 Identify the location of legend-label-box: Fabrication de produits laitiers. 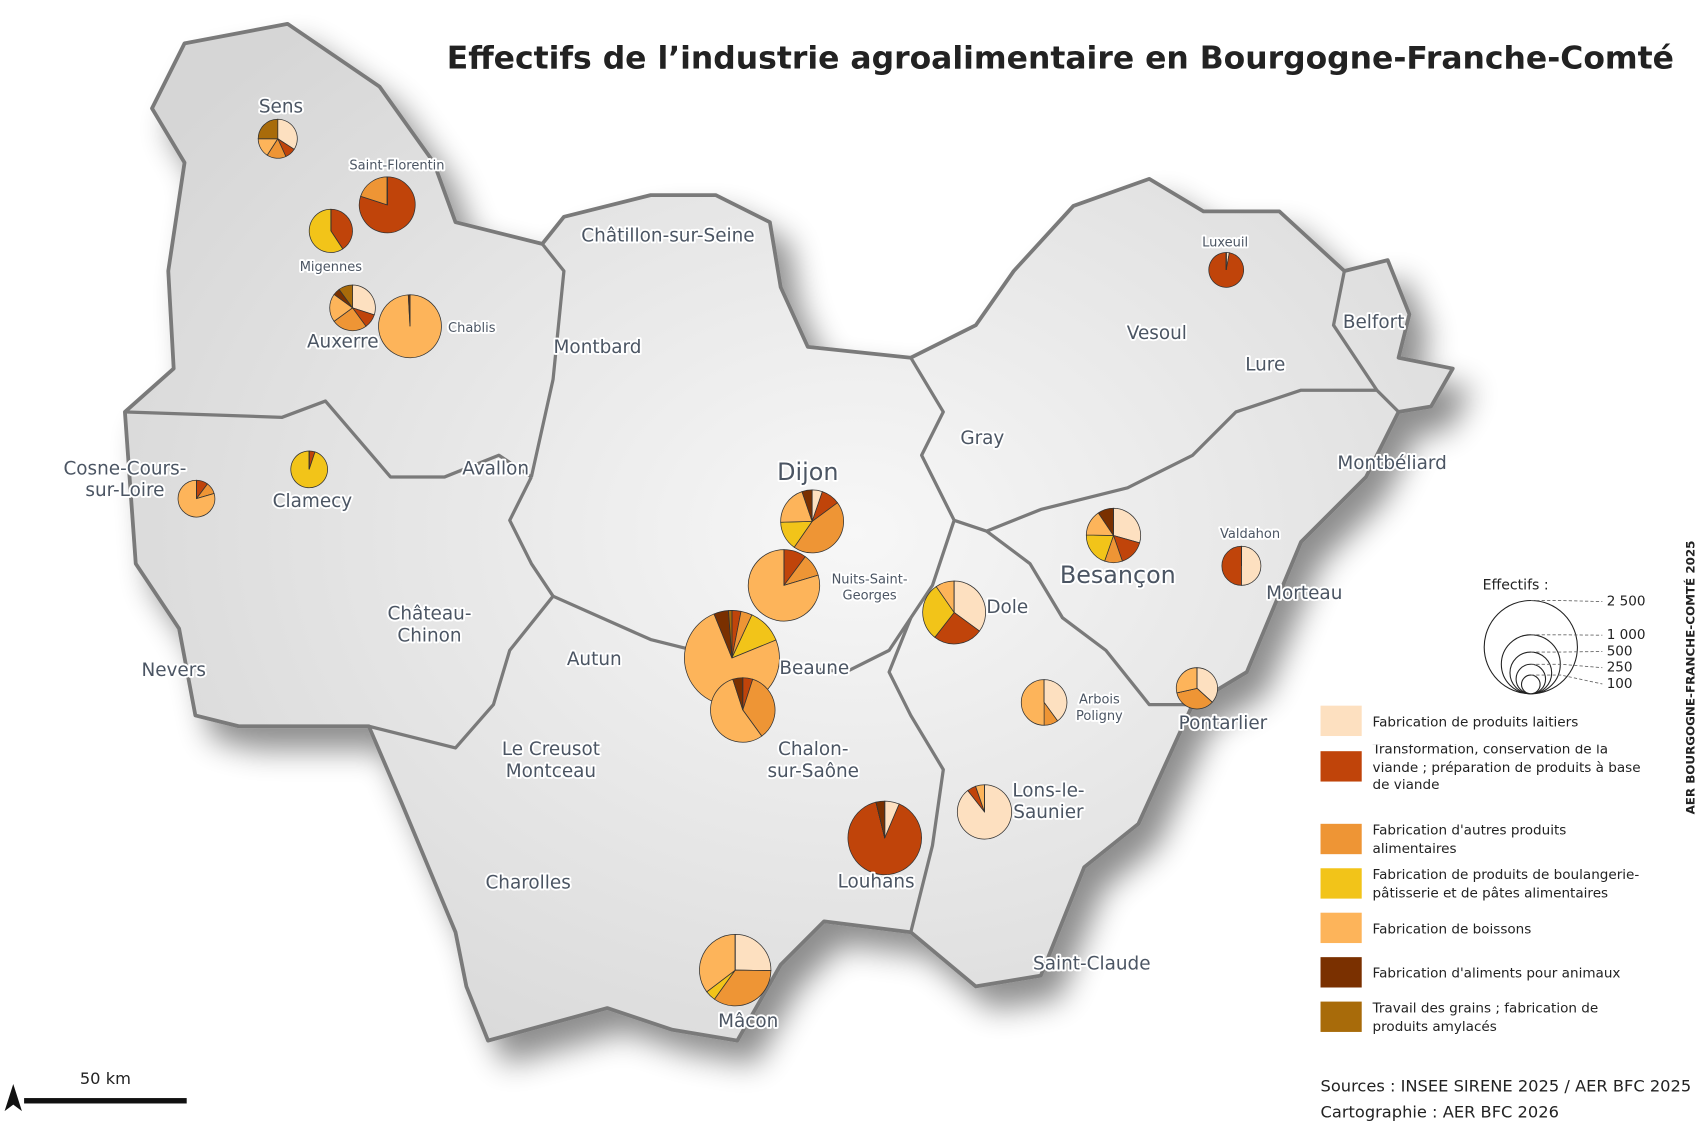
(1475, 721).